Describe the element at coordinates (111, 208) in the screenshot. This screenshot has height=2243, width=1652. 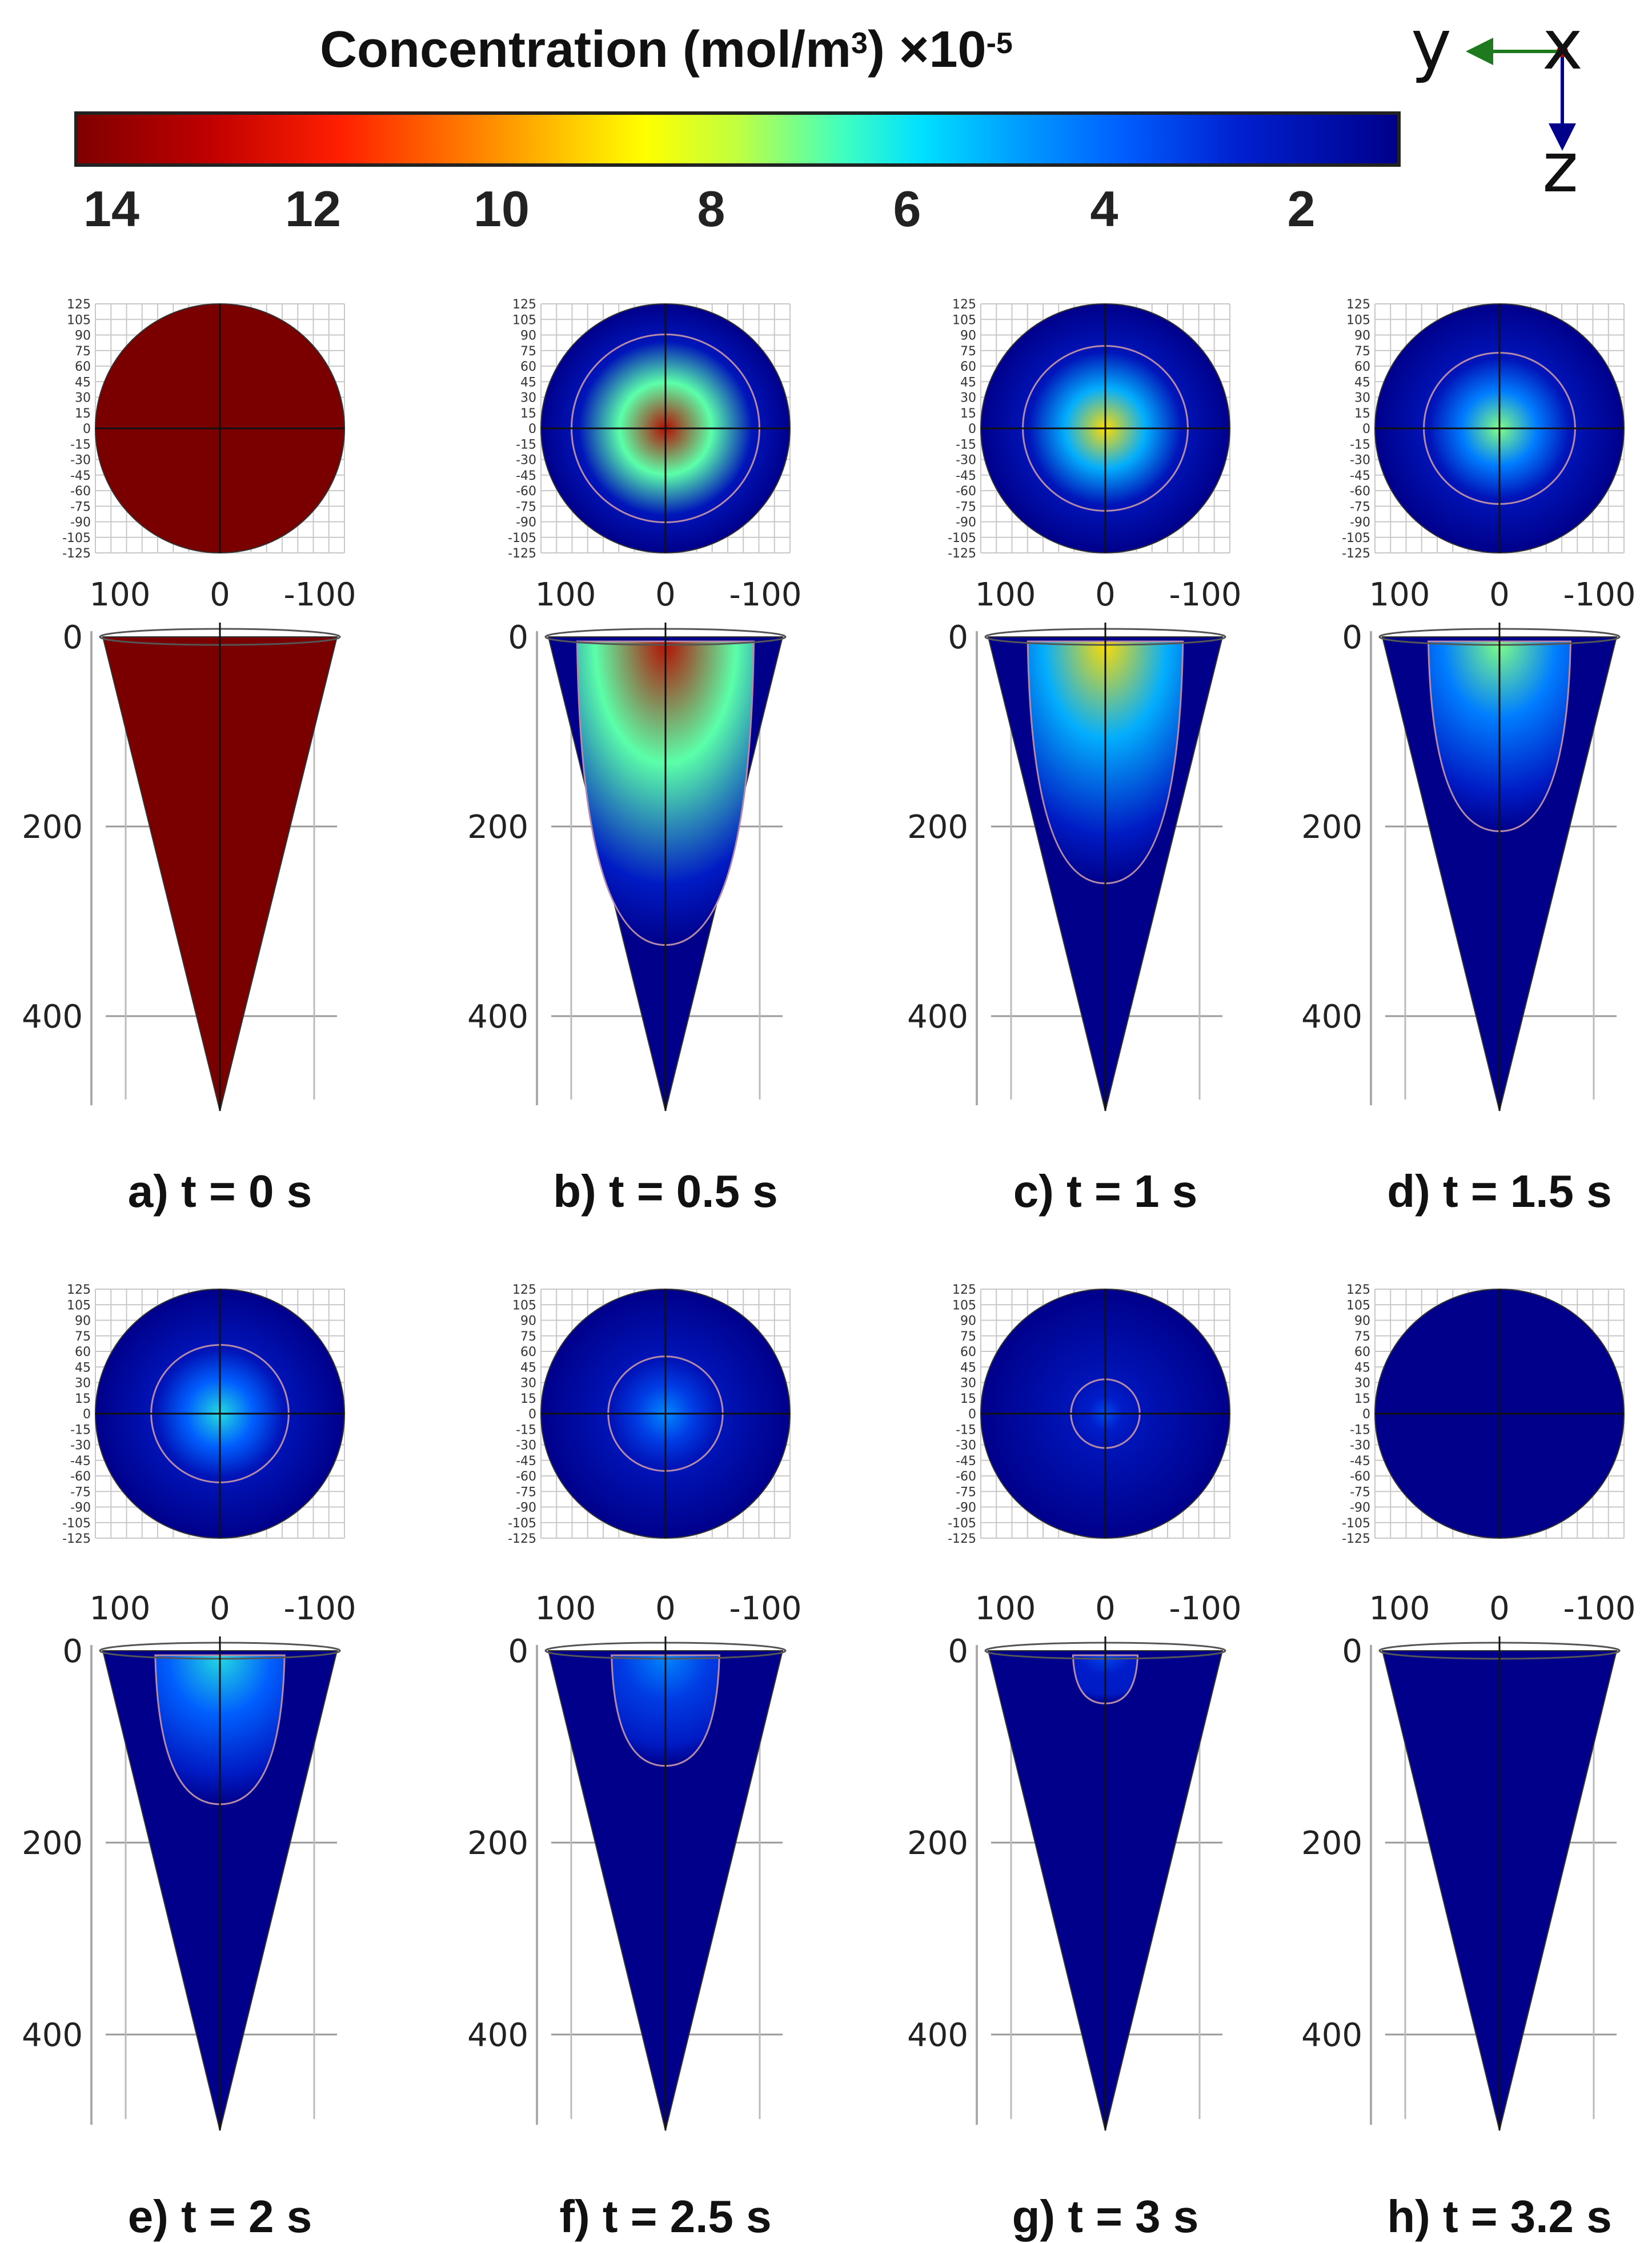
I see `colorbar-tick: 14` at that location.